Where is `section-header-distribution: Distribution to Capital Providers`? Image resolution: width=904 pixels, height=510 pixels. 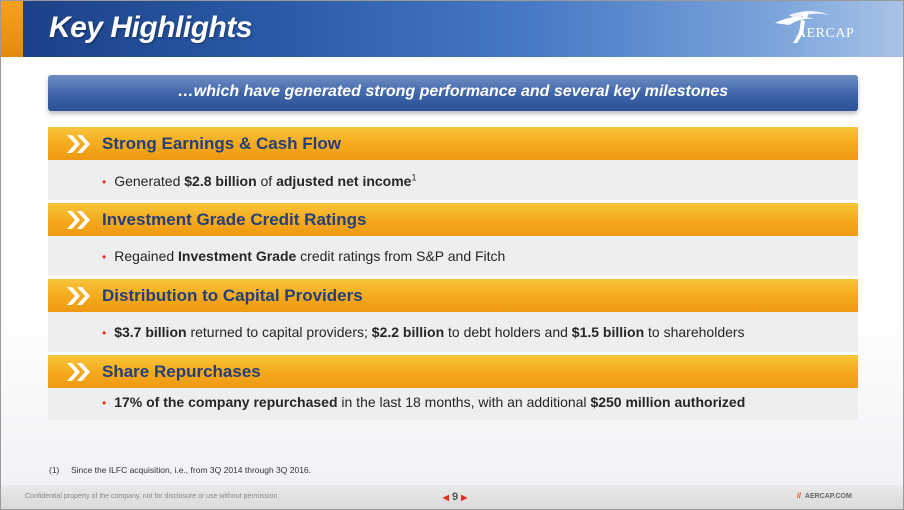 section-header-distribution: Distribution to Capital Providers is located at coordinates (453, 295).